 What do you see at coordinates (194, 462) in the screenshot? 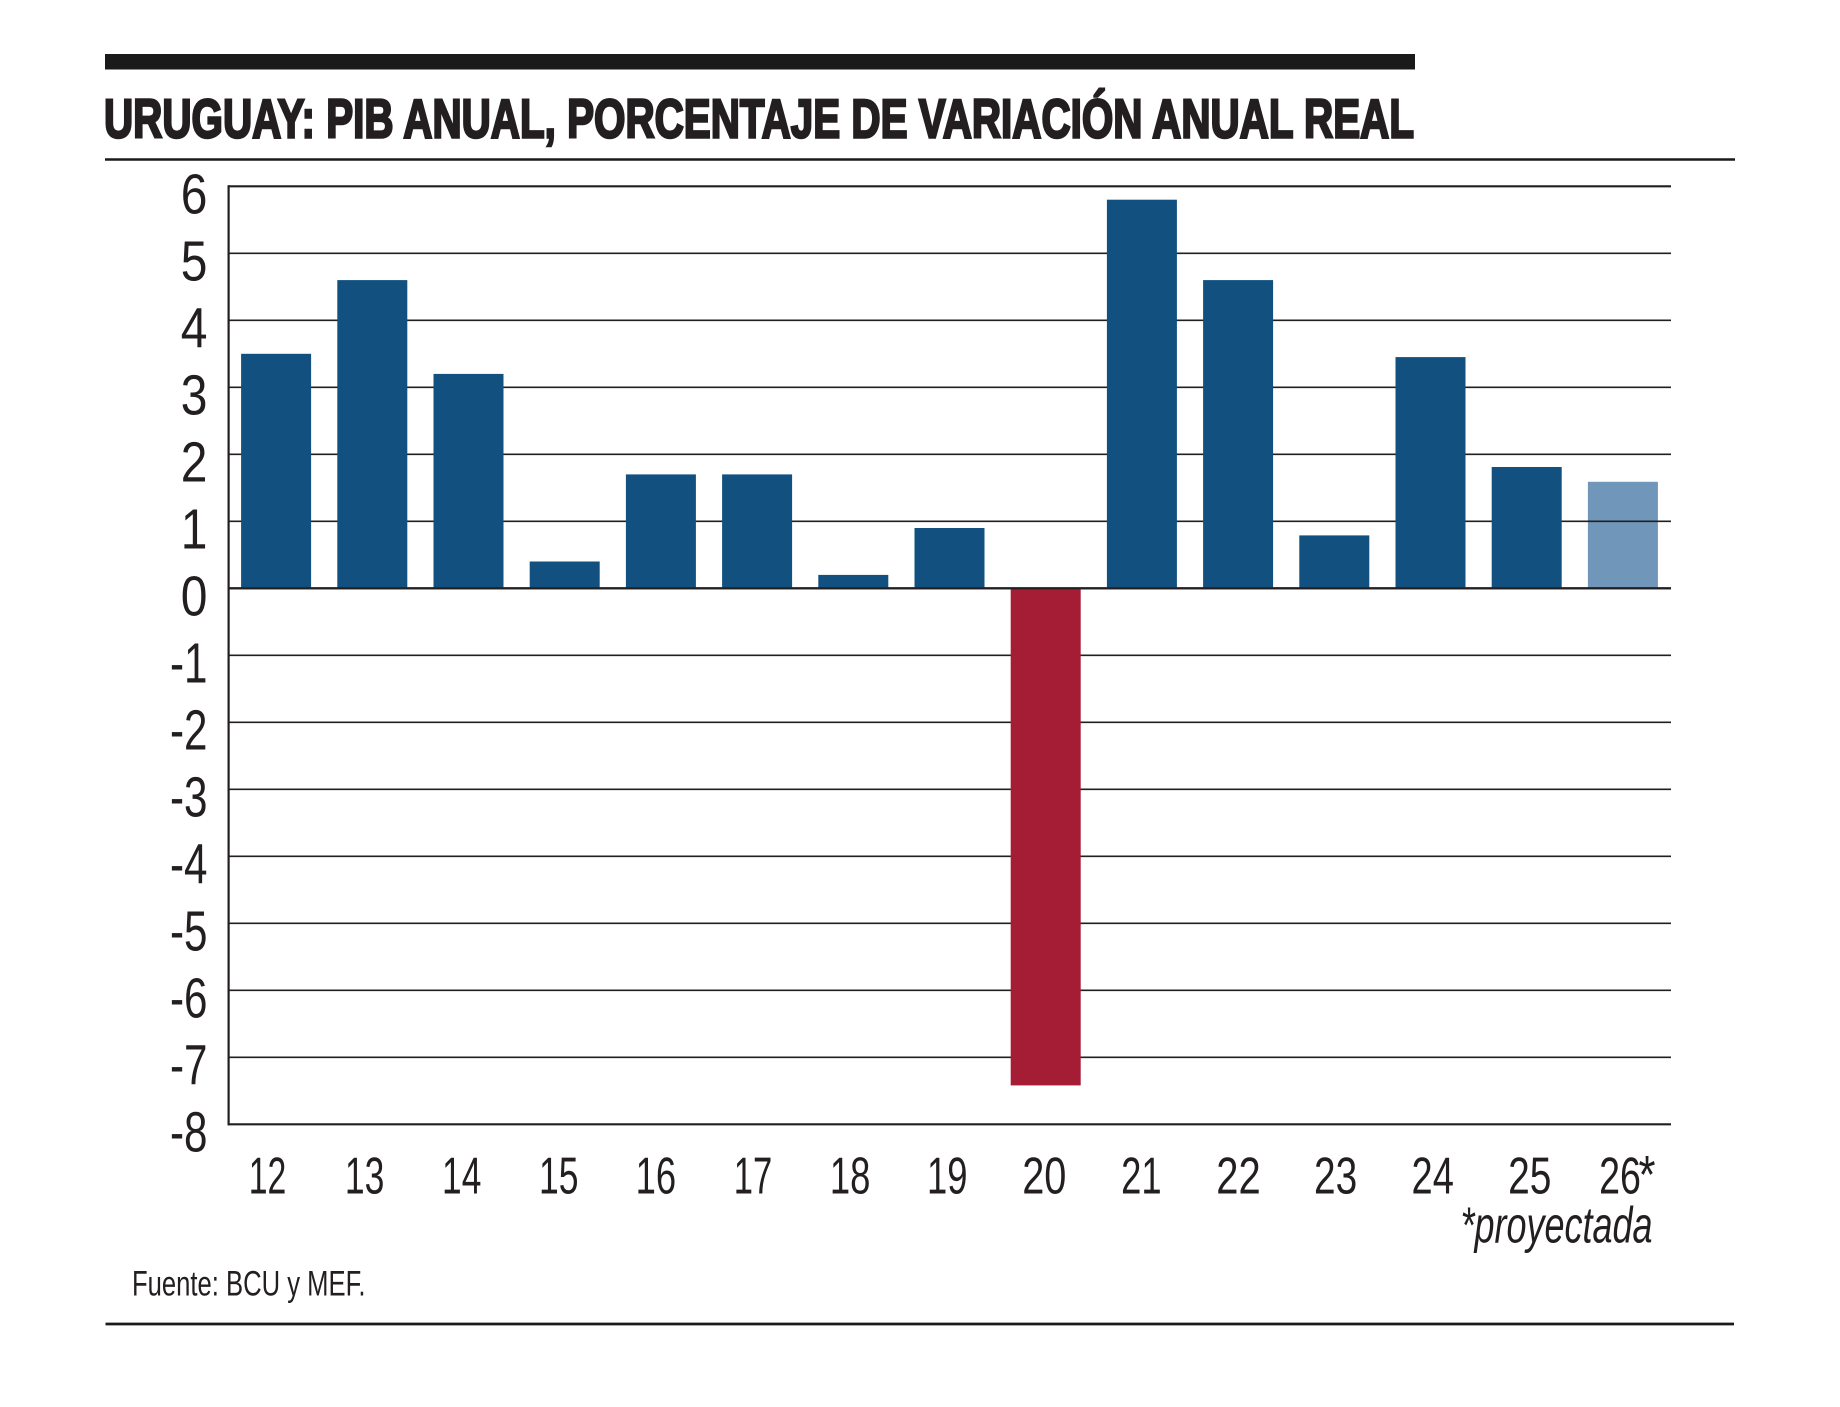
I see `svg-text: 2` at bounding box center [194, 462].